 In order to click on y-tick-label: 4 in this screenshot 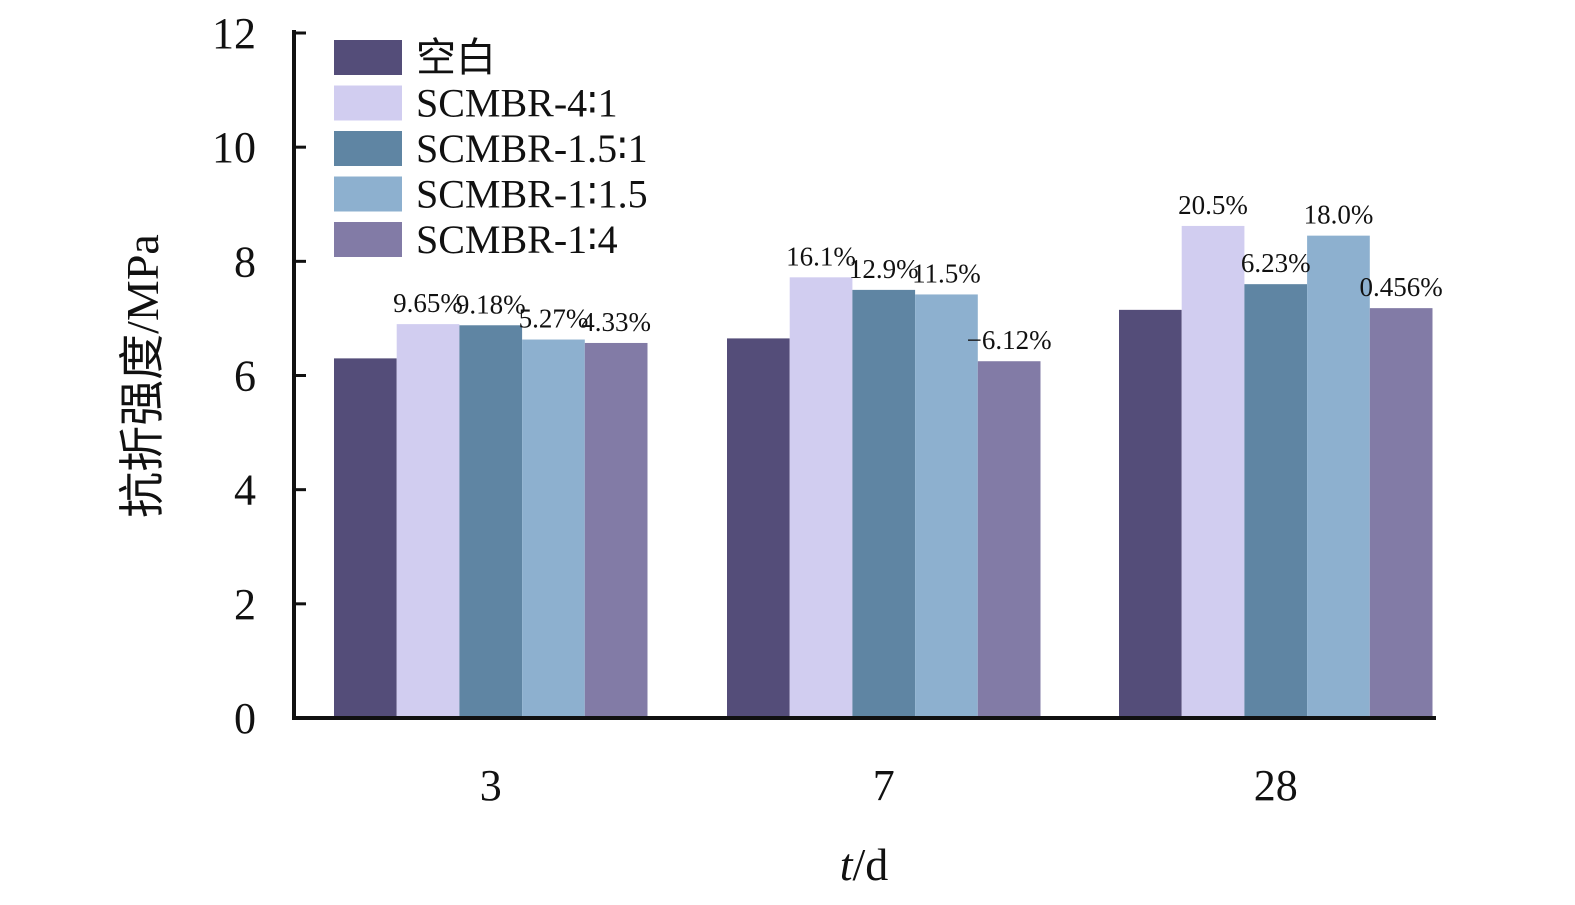, I will do `click(245, 490)`.